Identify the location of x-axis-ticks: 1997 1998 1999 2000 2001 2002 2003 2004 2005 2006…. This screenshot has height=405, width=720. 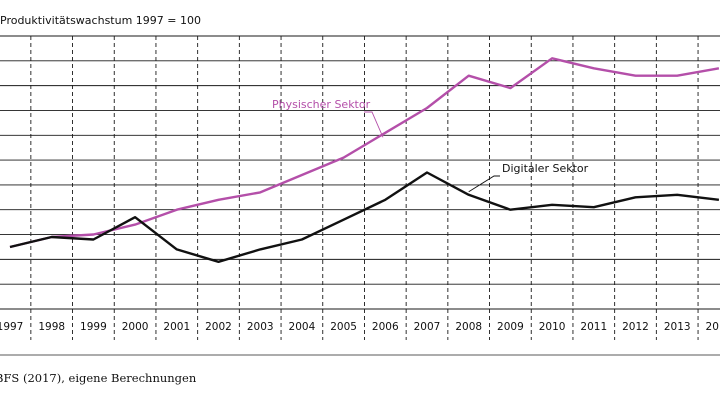
(360, 327).